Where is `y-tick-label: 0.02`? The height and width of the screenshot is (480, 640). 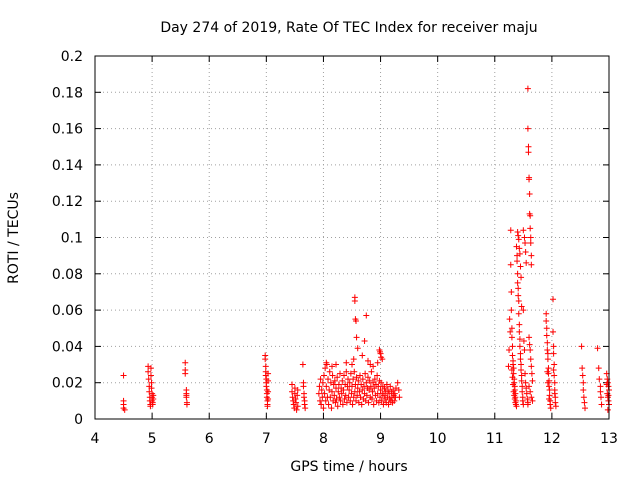 y-tick-label: 0.02 is located at coordinates (67, 384).